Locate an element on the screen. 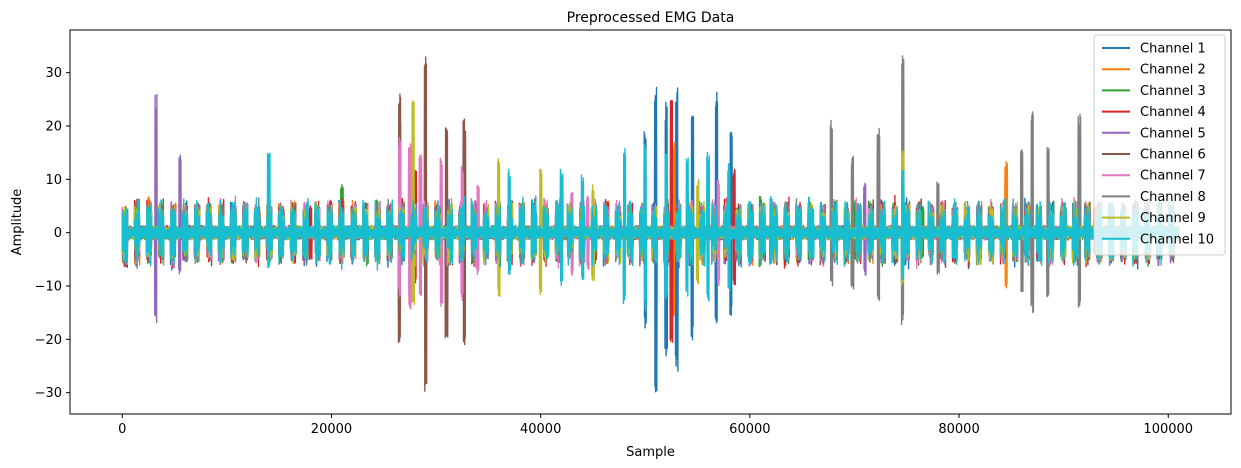 The image size is (1241, 468). x-tick-label: 0 is located at coordinates (122, 429).